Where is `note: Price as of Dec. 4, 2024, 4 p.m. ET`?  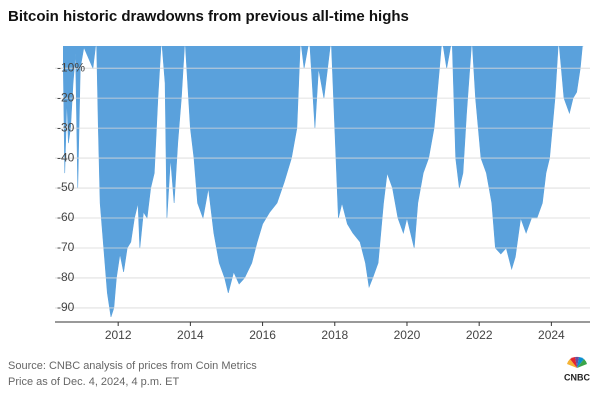 note: Price as of Dec. 4, 2024, 4 p.m. ET is located at coordinates (93, 382).